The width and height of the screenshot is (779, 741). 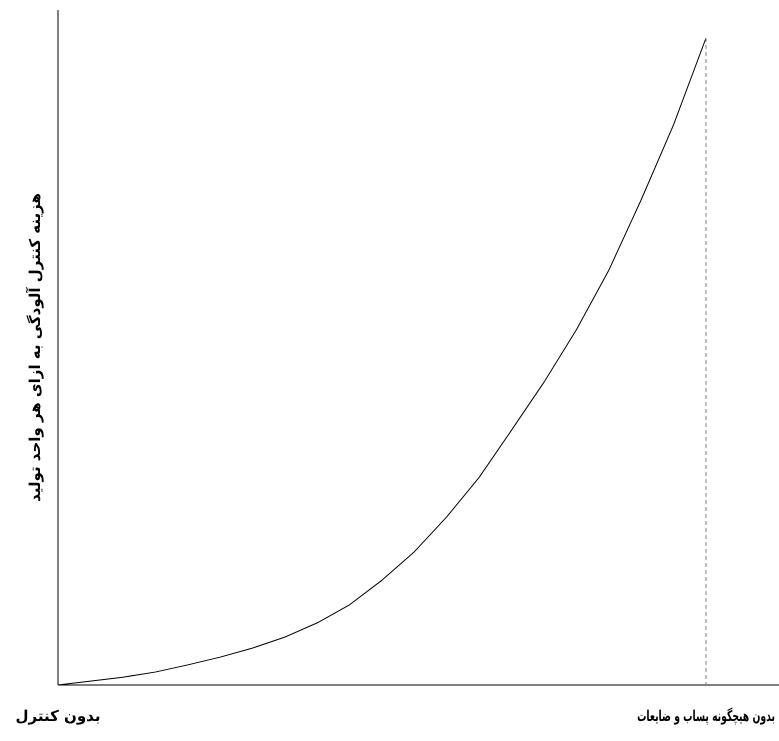 What do you see at coordinates (34, 347) in the screenshot?
I see `y-axis-title: هزینه کنترل آلودگی به ازای هر واحد تولید` at bounding box center [34, 347].